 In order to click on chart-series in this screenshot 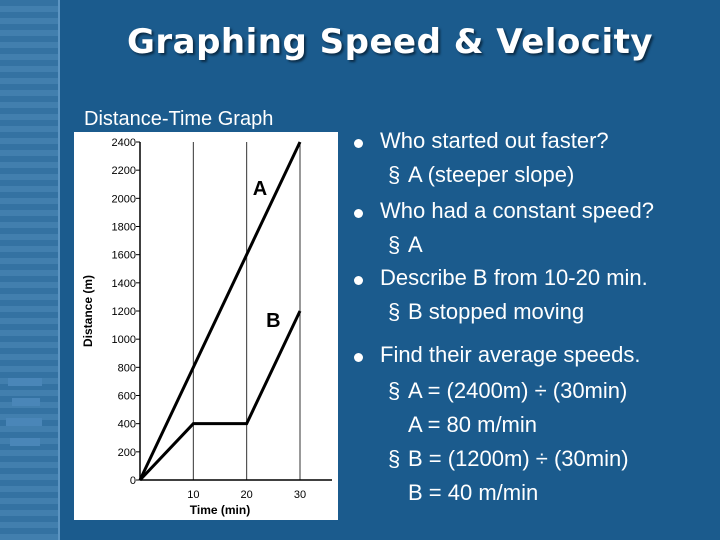, I will do `click(220, 311)`.